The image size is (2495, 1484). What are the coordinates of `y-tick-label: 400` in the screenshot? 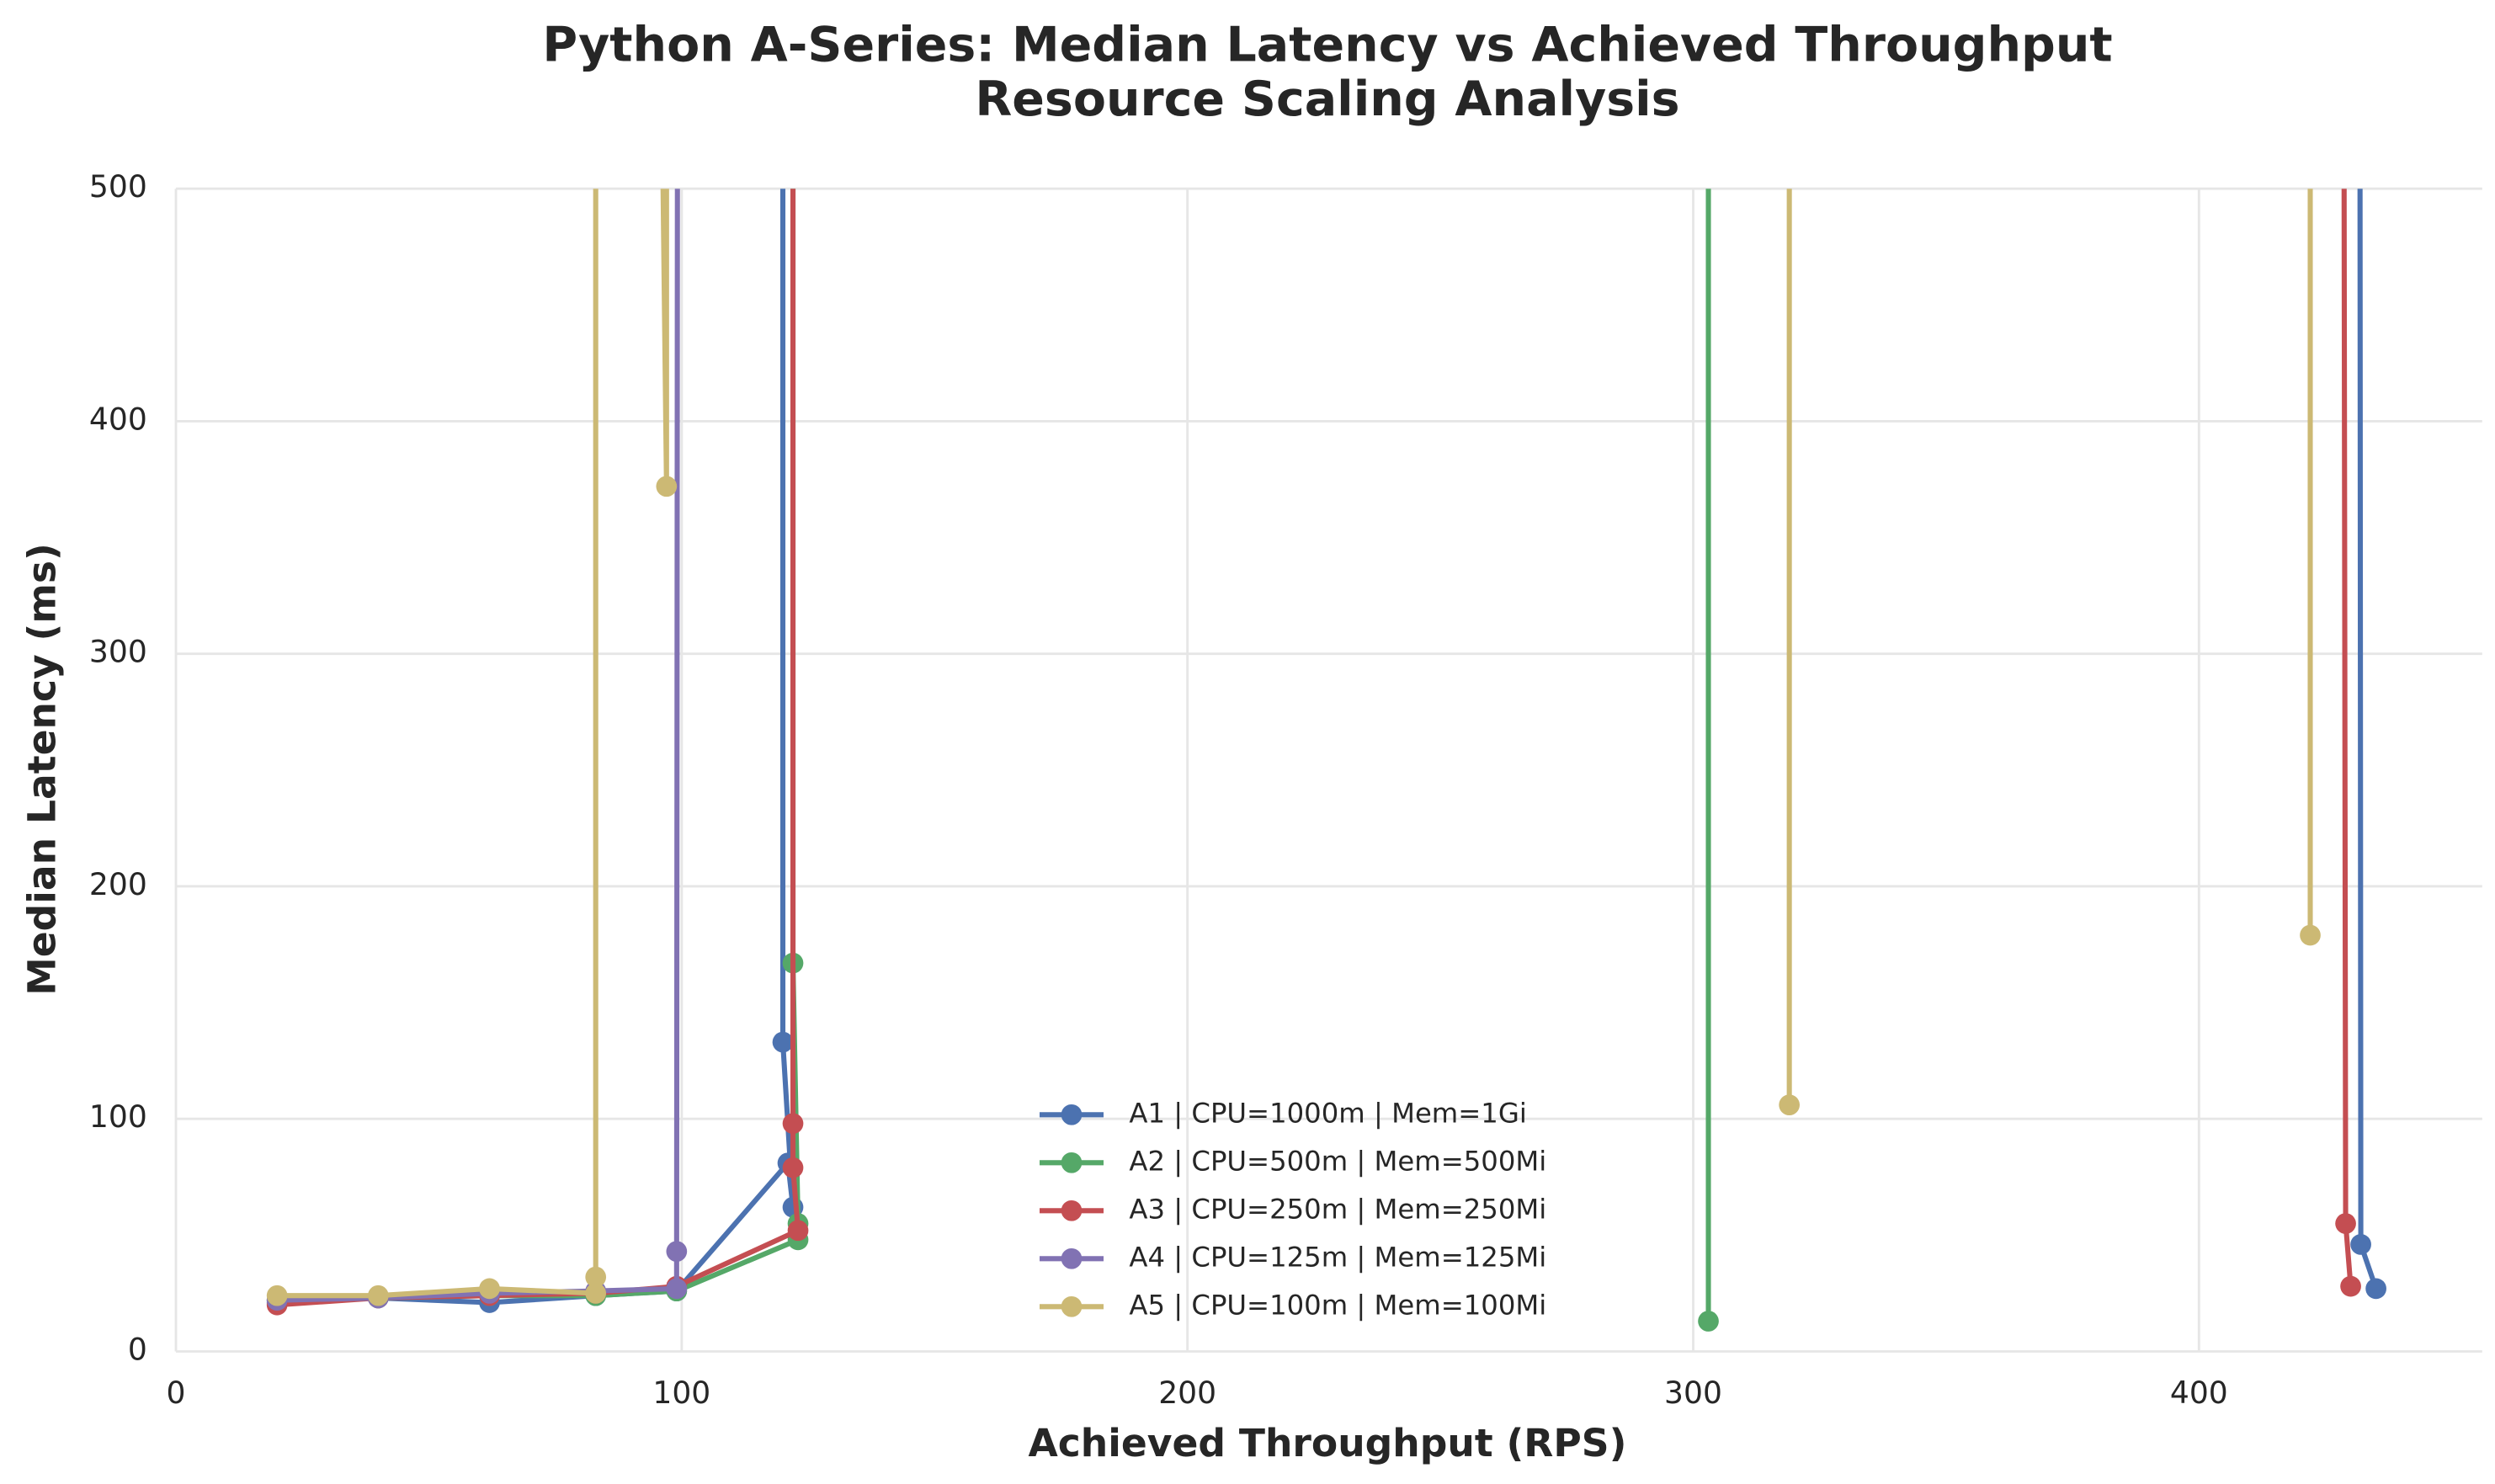 It's located at (118, 419).